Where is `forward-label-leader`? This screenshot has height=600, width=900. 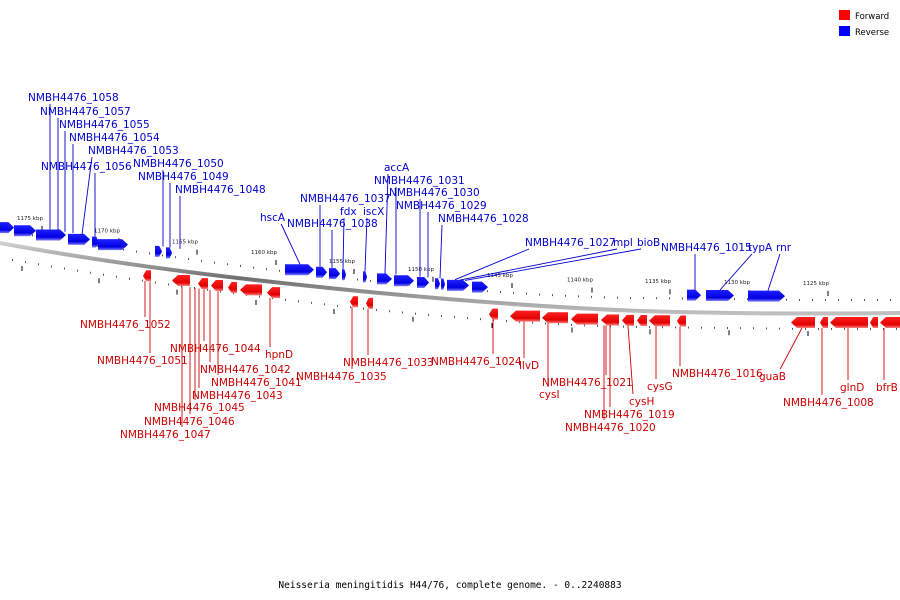 forward-label-leader is located at coordinates (630, 360).